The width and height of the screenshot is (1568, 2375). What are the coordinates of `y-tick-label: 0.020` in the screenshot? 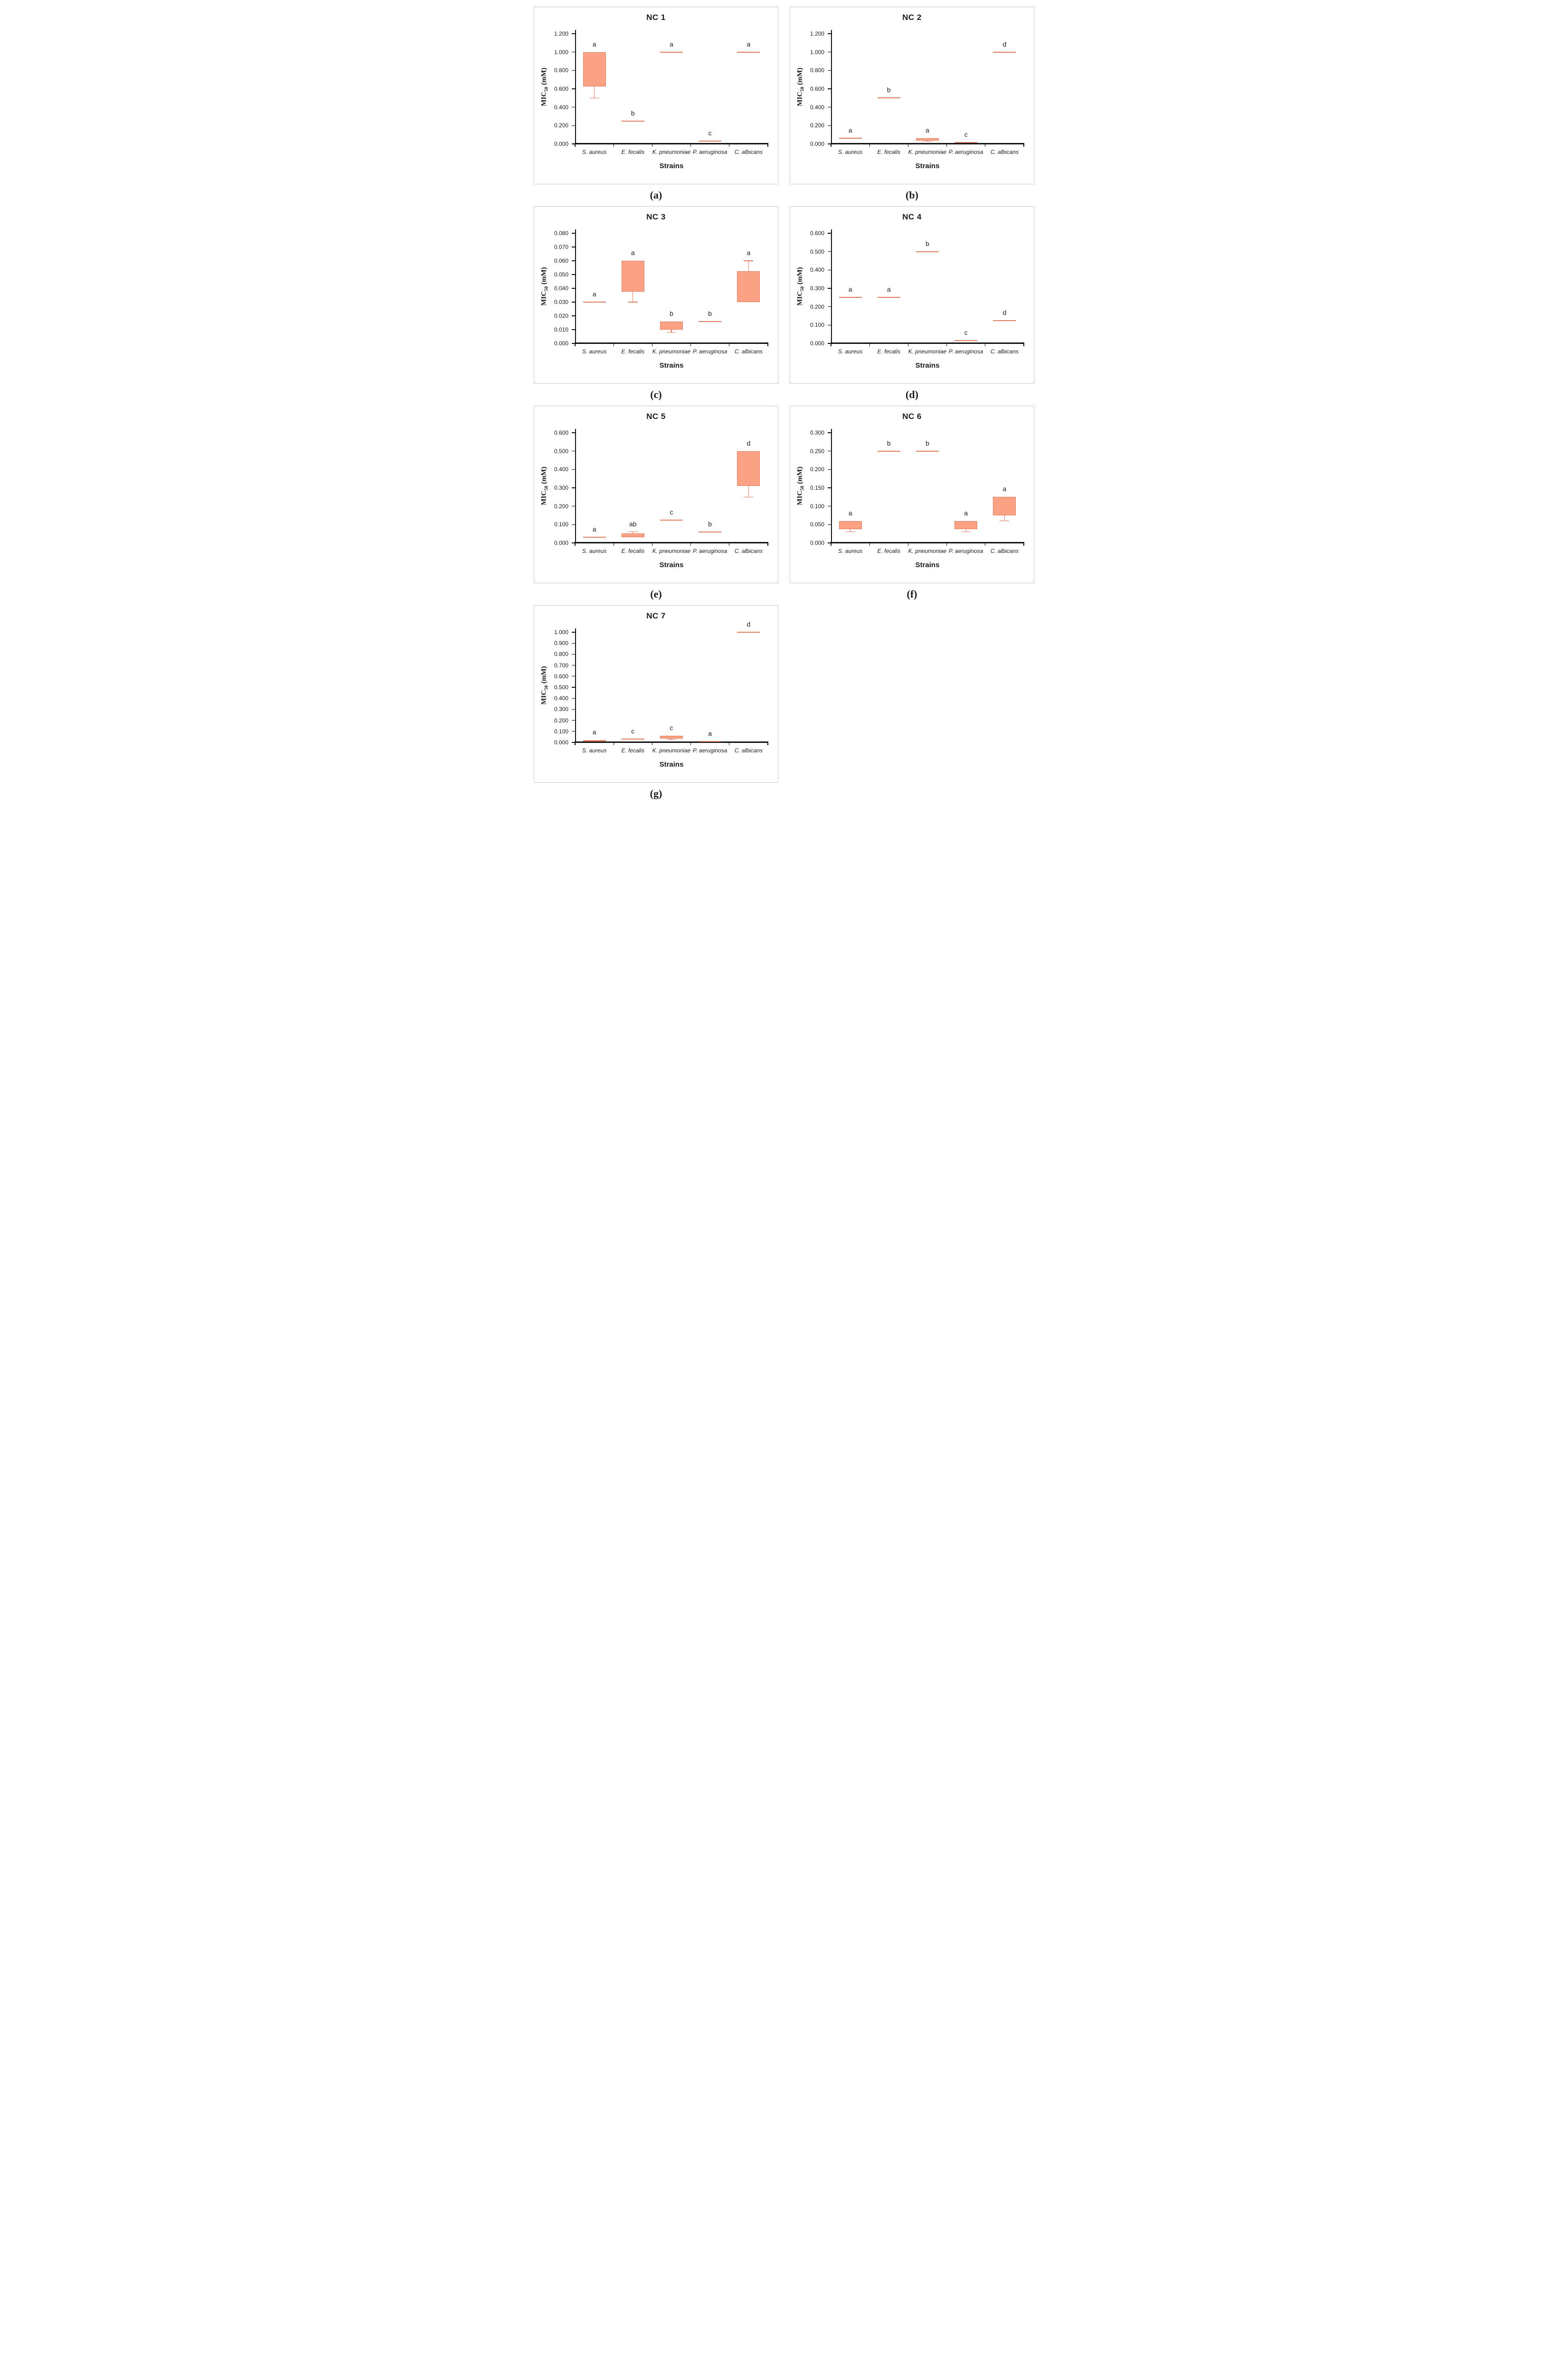 It's located at (561, 316).